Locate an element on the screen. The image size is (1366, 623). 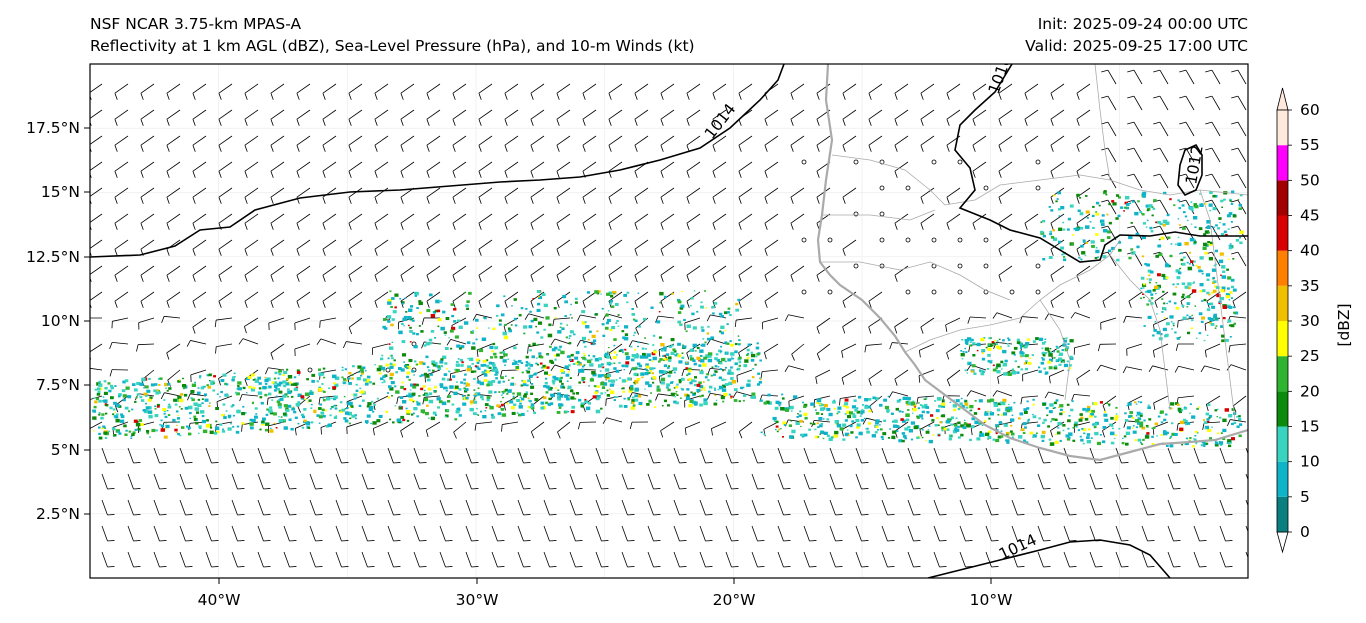
lat-tick-label: 5°N is located at coordinates (65, 450).